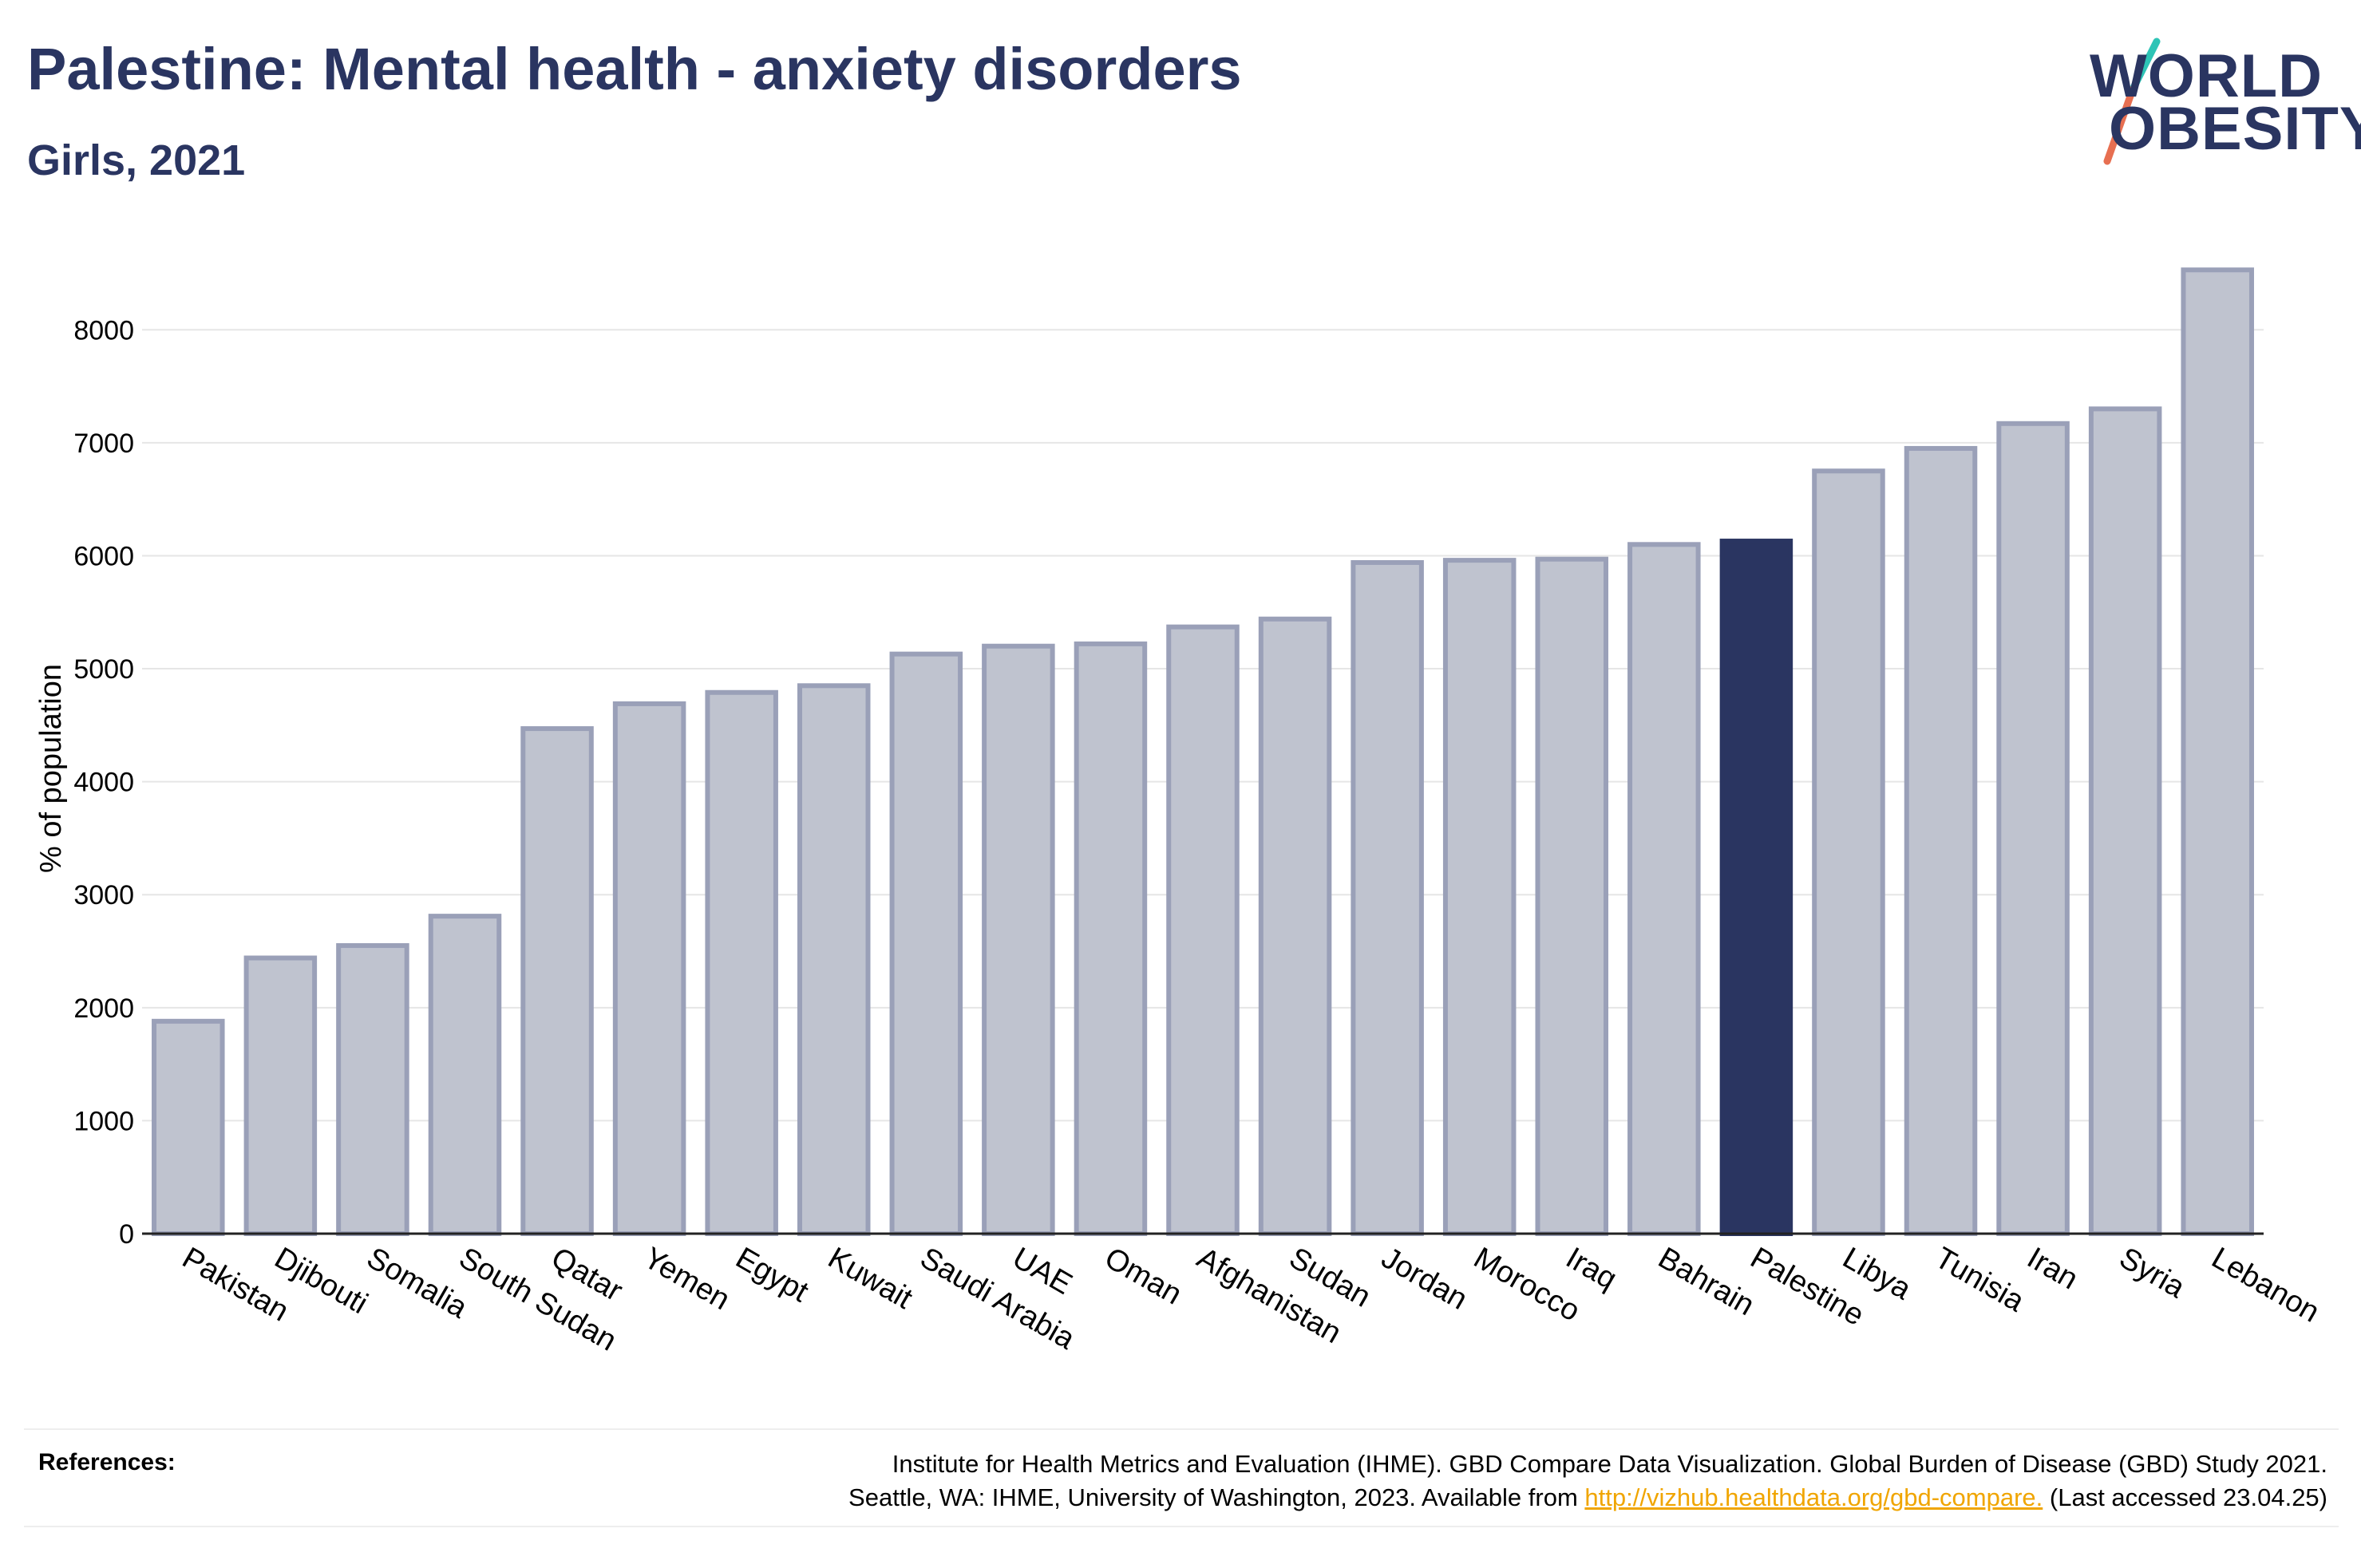 The width and height of the screenshot is (2361, 1568). What do you see at coordinates (1756, 887) in the screenshot?
I see `bar-highlighted` at bounding box center [1756, 887].